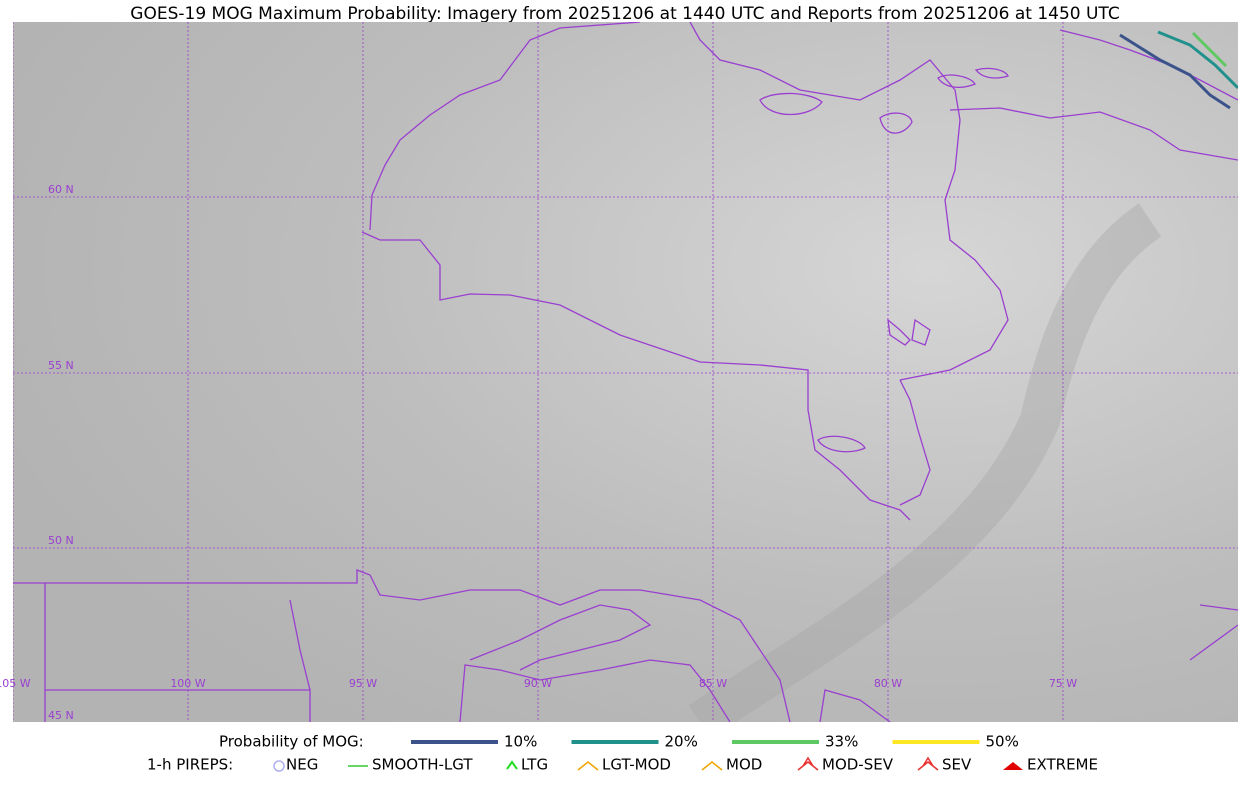  What do you see at coordinates (888, 683) in the screenshot?
I see `lon-label: 80 W` at bounding box center [888, 683].